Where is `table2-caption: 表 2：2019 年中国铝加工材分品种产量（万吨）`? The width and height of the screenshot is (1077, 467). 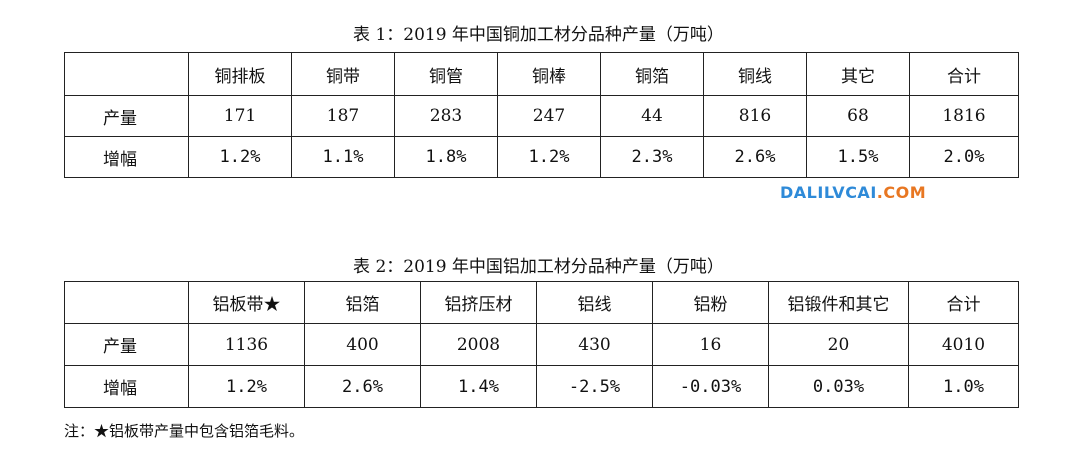 table2-caption: 表 2：2019 年中国铝加工材分品种产量（万吨） is located at coordinates (538, 267).